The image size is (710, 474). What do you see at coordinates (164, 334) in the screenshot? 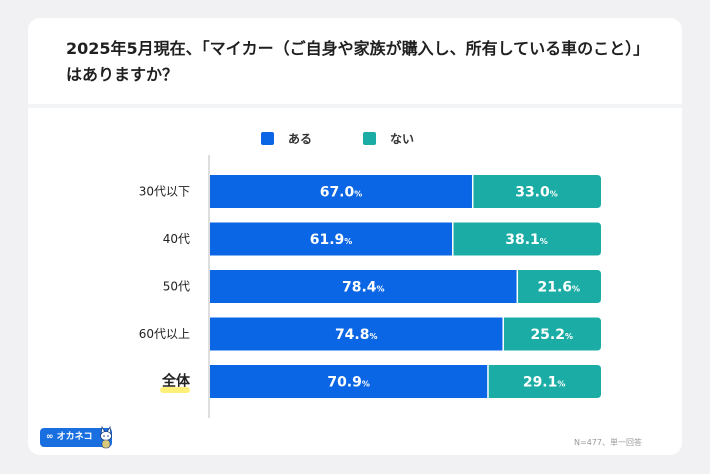
I see `category-label: 60代以上` at bounding box center [164, 334].